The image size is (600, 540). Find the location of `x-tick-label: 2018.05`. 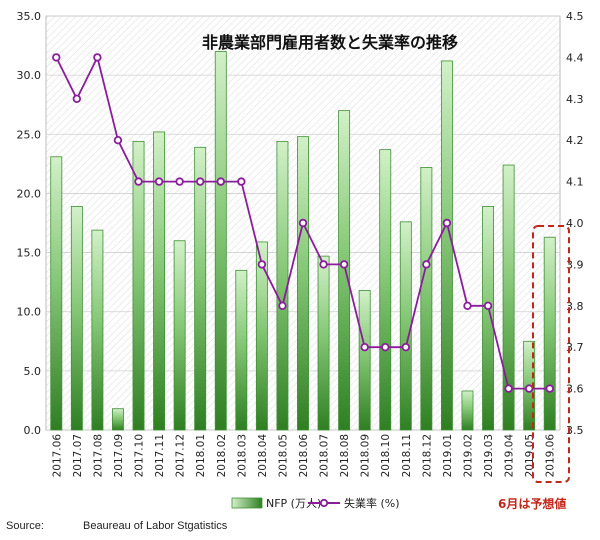

x-tick-label: 2018.05 is located at coordinates (283, 455).